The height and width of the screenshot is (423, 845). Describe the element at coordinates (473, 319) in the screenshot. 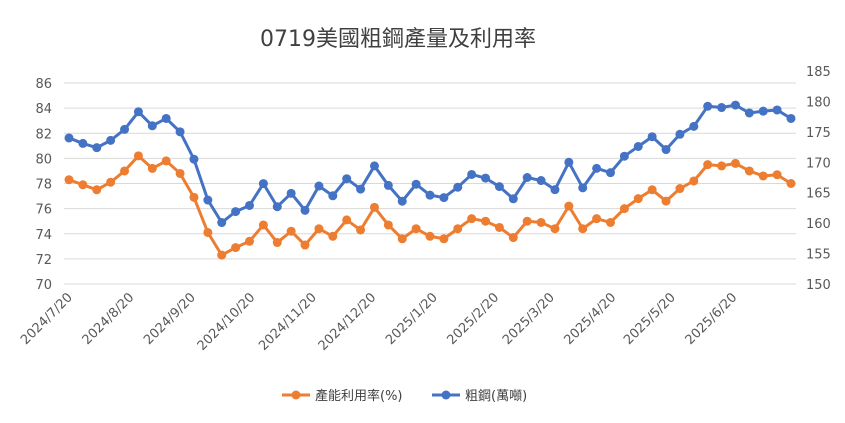

I see `x-tick-label: 2025/2/20` at that location.